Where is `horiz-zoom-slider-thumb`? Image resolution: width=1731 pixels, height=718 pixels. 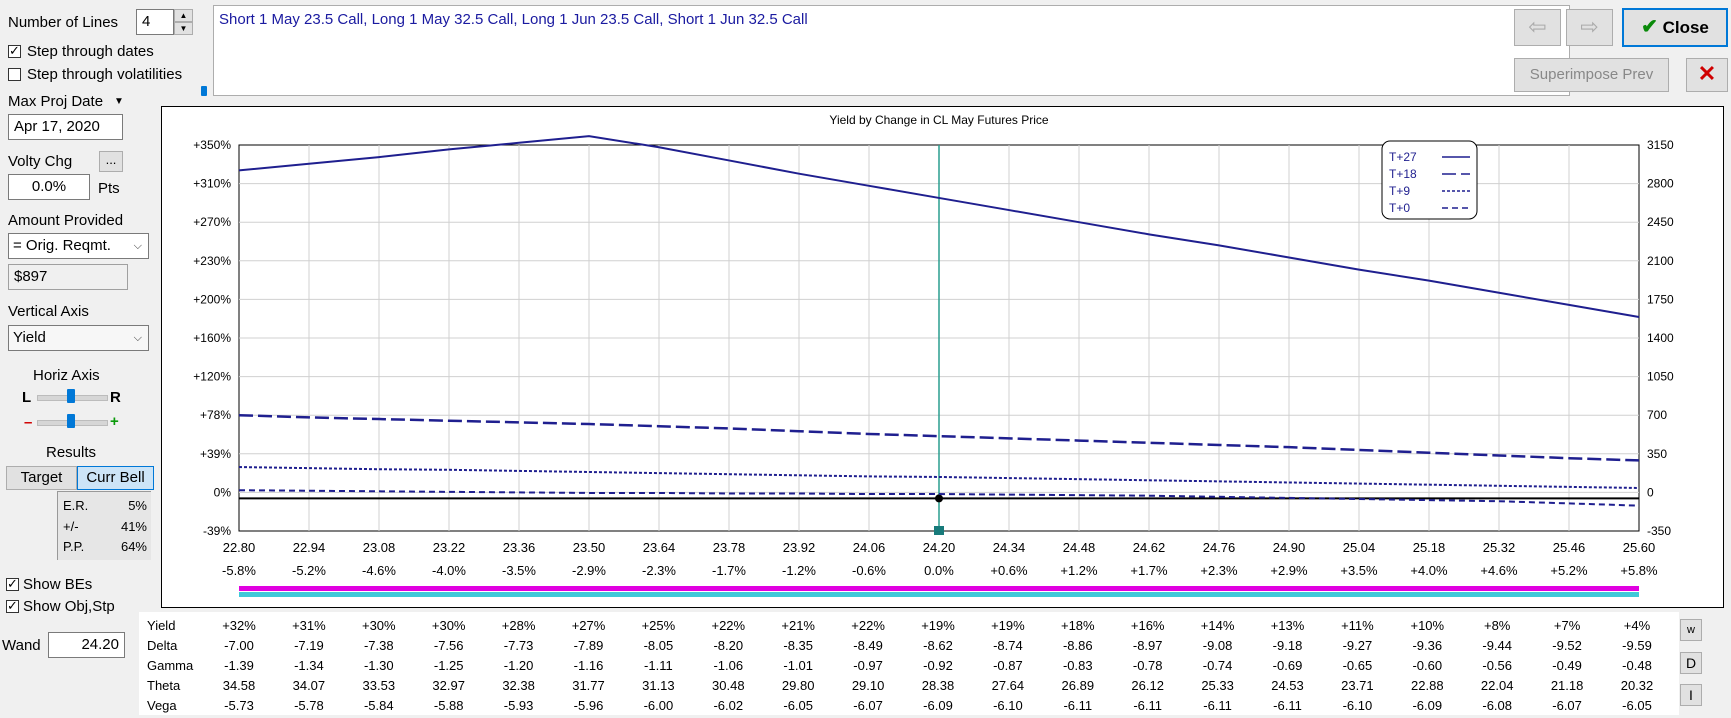 horiz-zoom-slider-thumb is located at coordinates (71, 421).